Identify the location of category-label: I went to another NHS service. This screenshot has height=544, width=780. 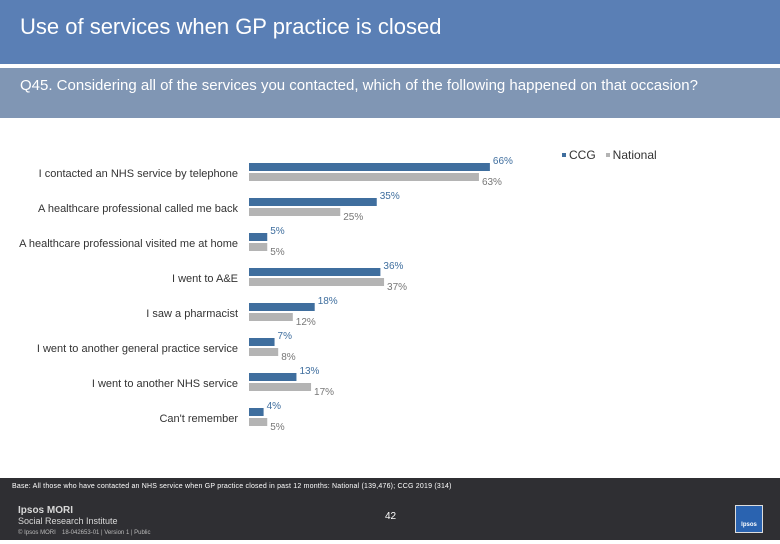
(165, 384).